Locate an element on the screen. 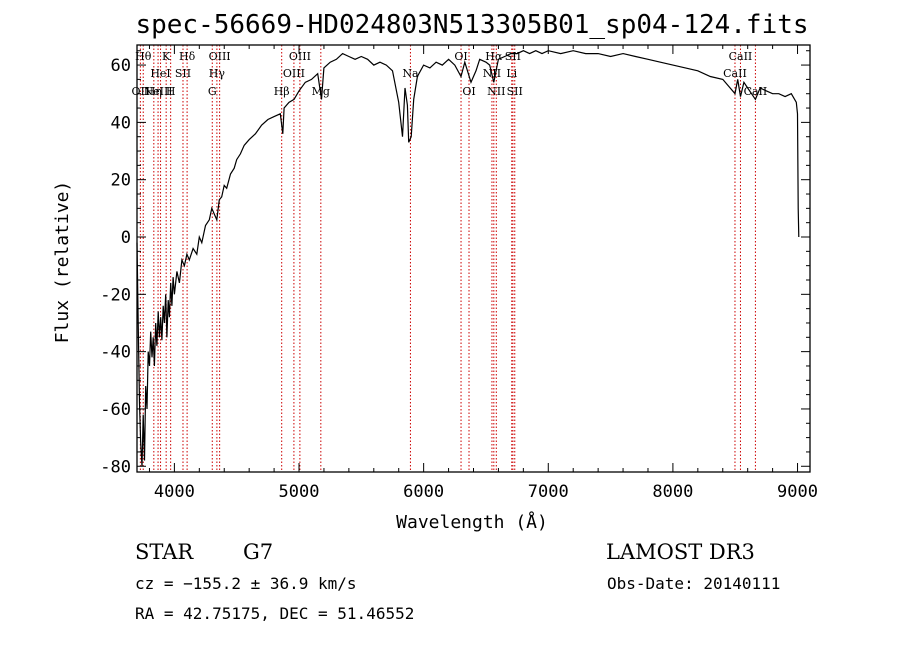  line-label: Li is located at coordinates (511, 73).